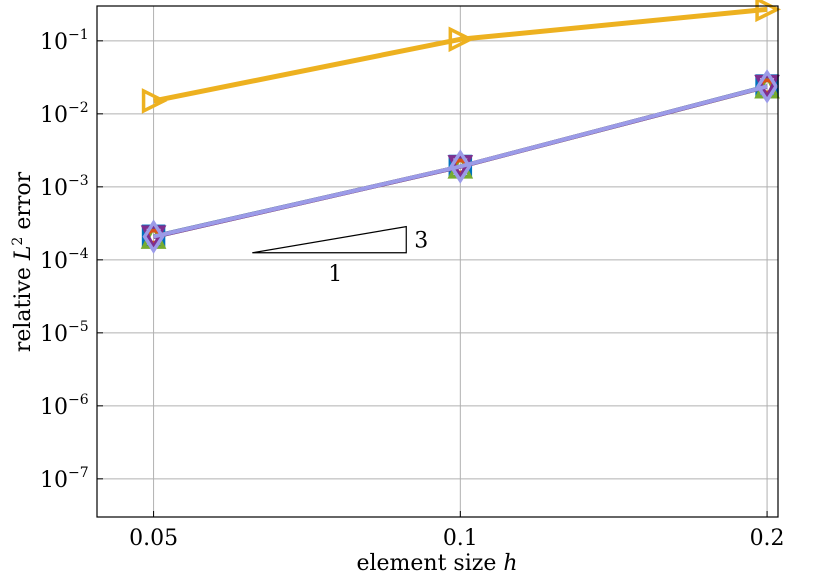 The width and height of the screenshot is (830, 582). What do you see at coordinates (64, 260) in the screenshot?
I see `y-tick-label: 10⁻⁴` at bounding box center [64, 260].